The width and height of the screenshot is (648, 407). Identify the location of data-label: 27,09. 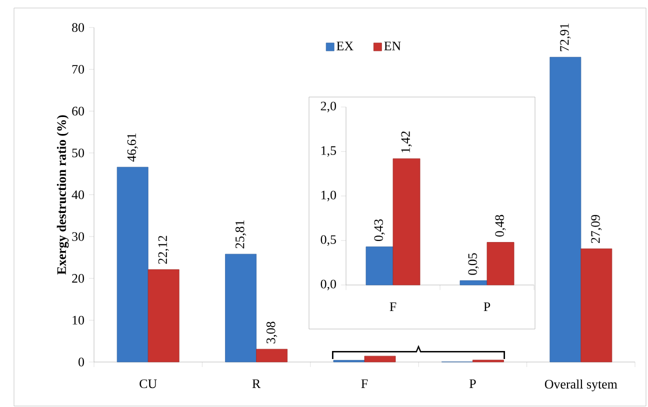
(596, 228).